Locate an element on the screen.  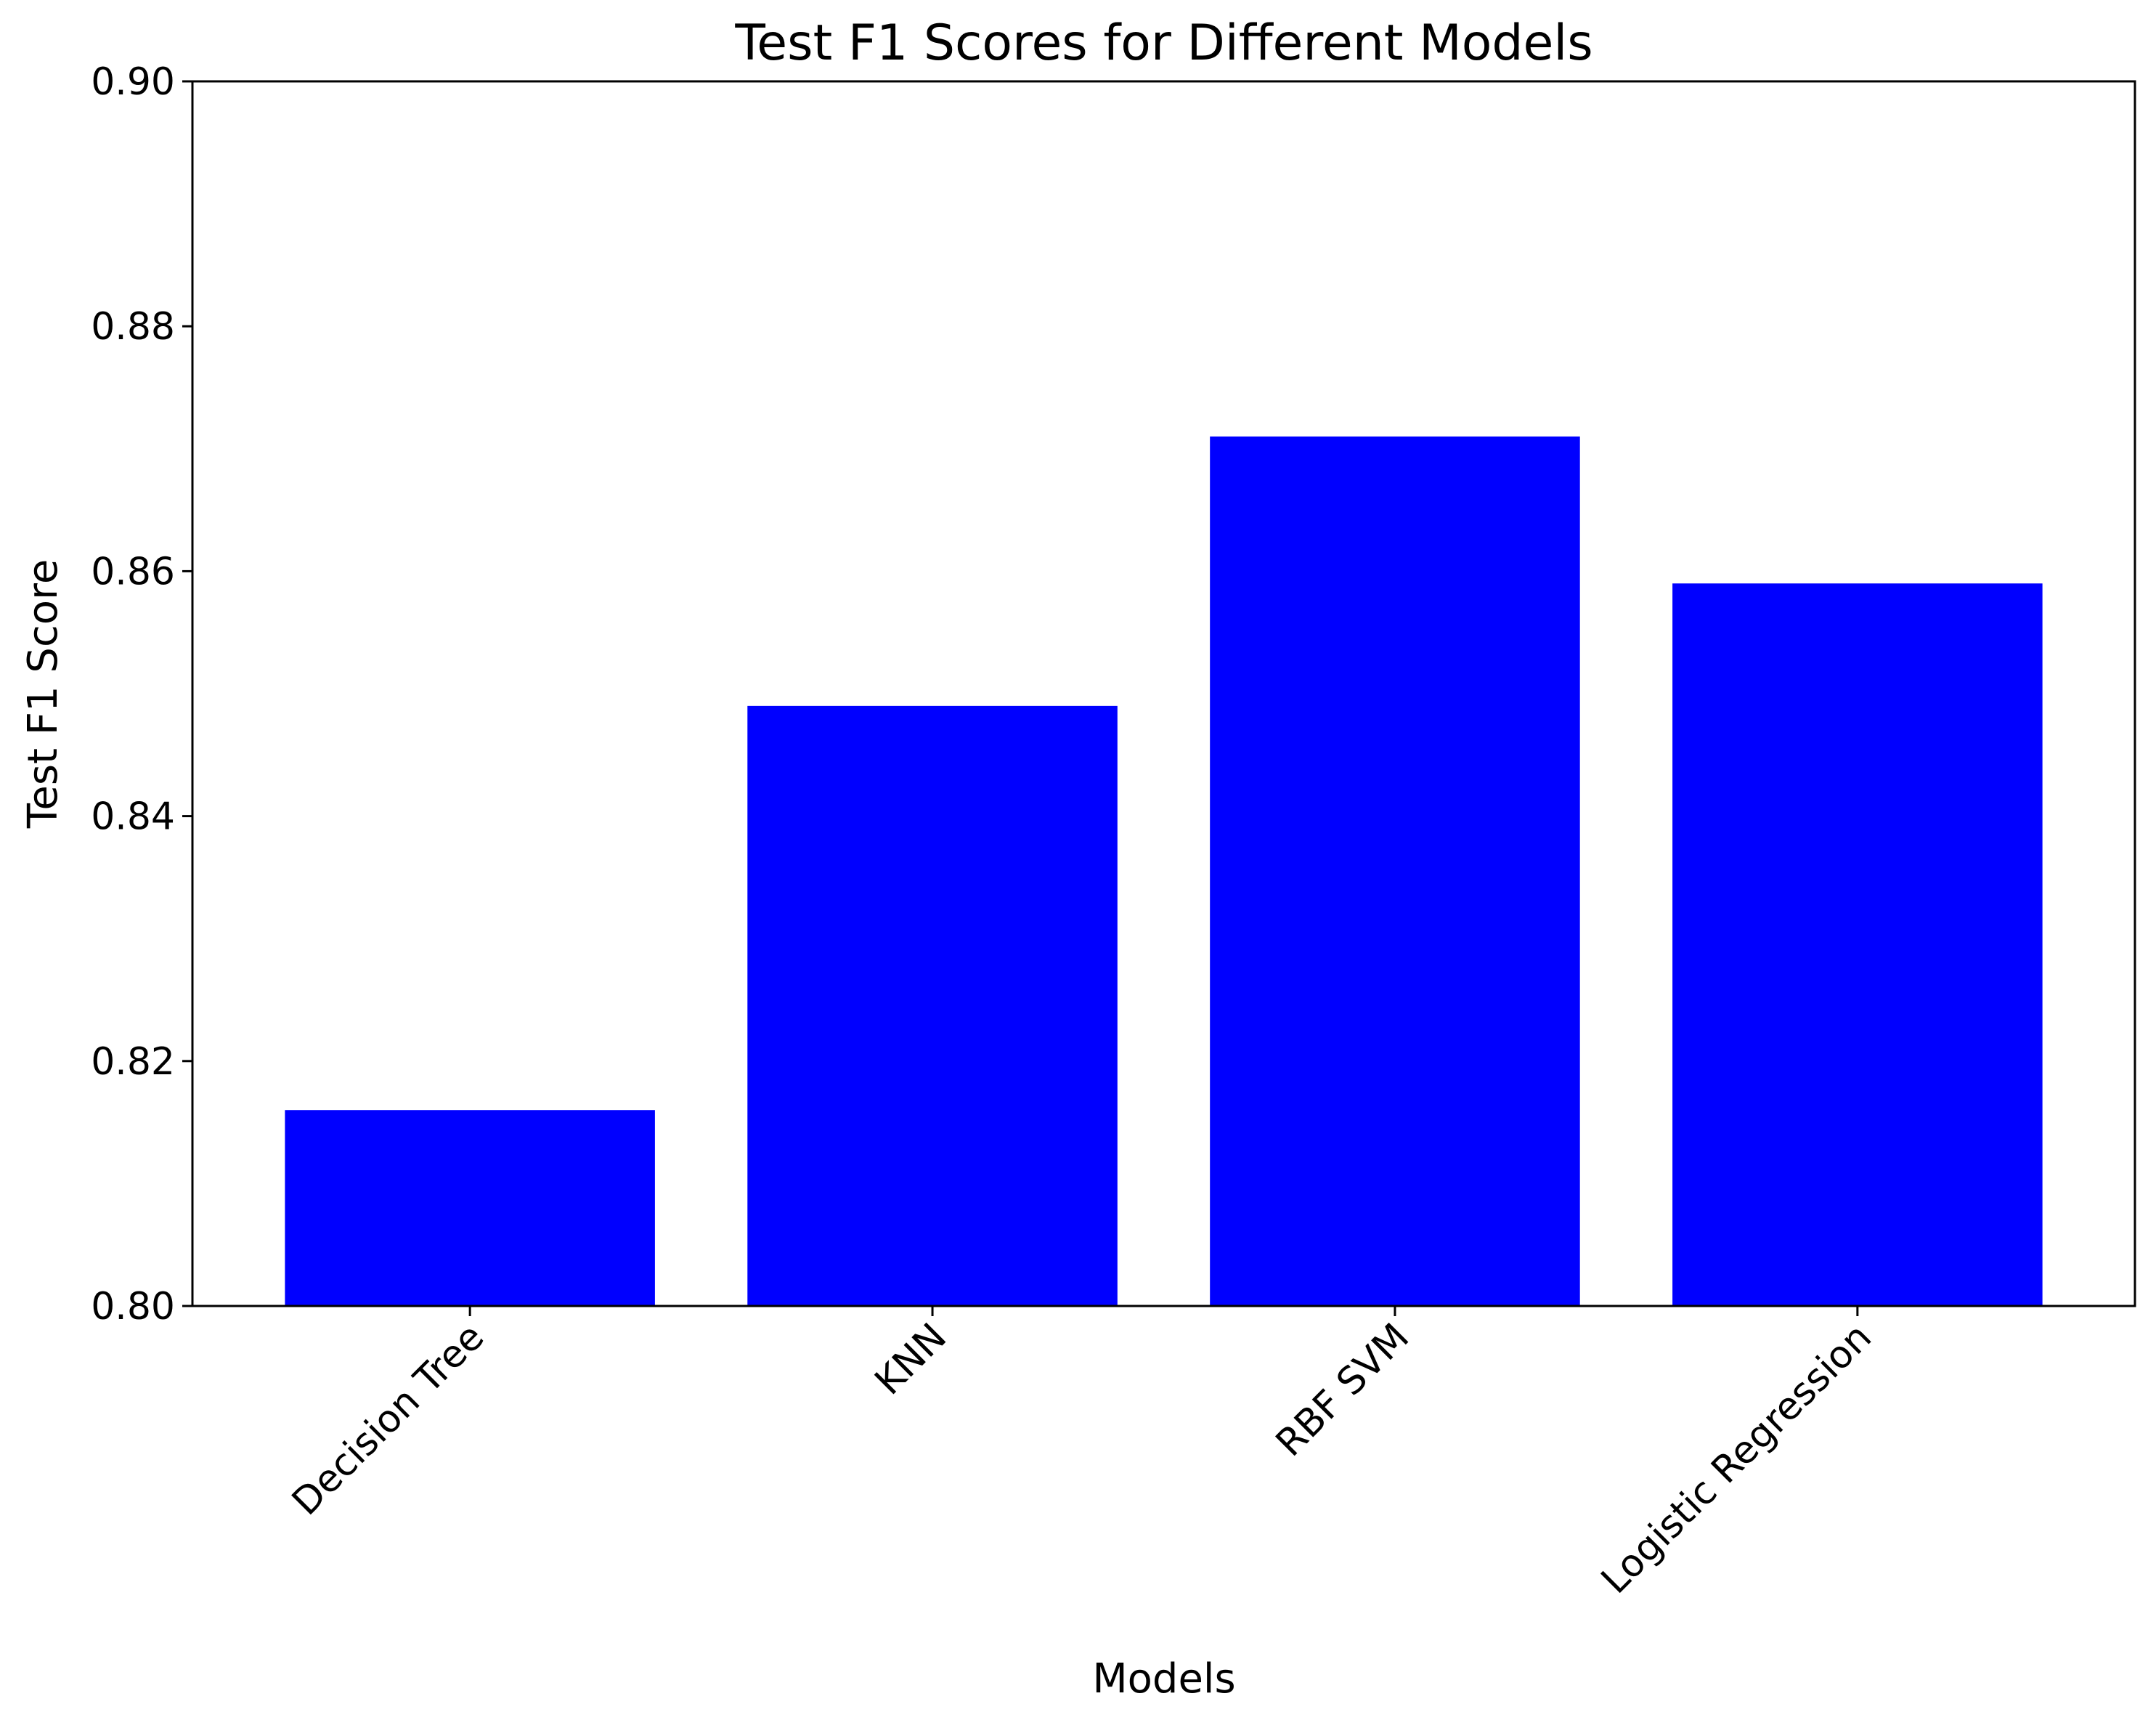
bar-decision-tree is located at coordinates (470, 1208).